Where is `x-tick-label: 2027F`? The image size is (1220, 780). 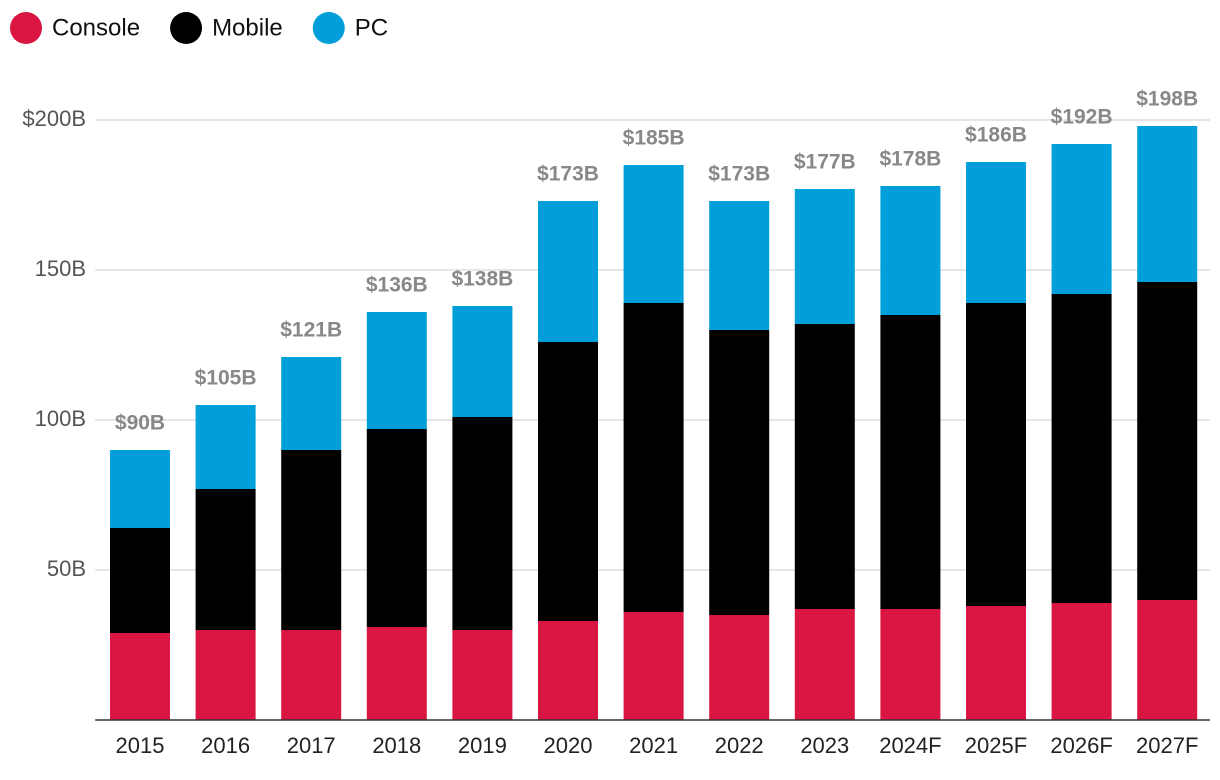
x-tick-label: 2027F is located at coordinates (1167, 745).